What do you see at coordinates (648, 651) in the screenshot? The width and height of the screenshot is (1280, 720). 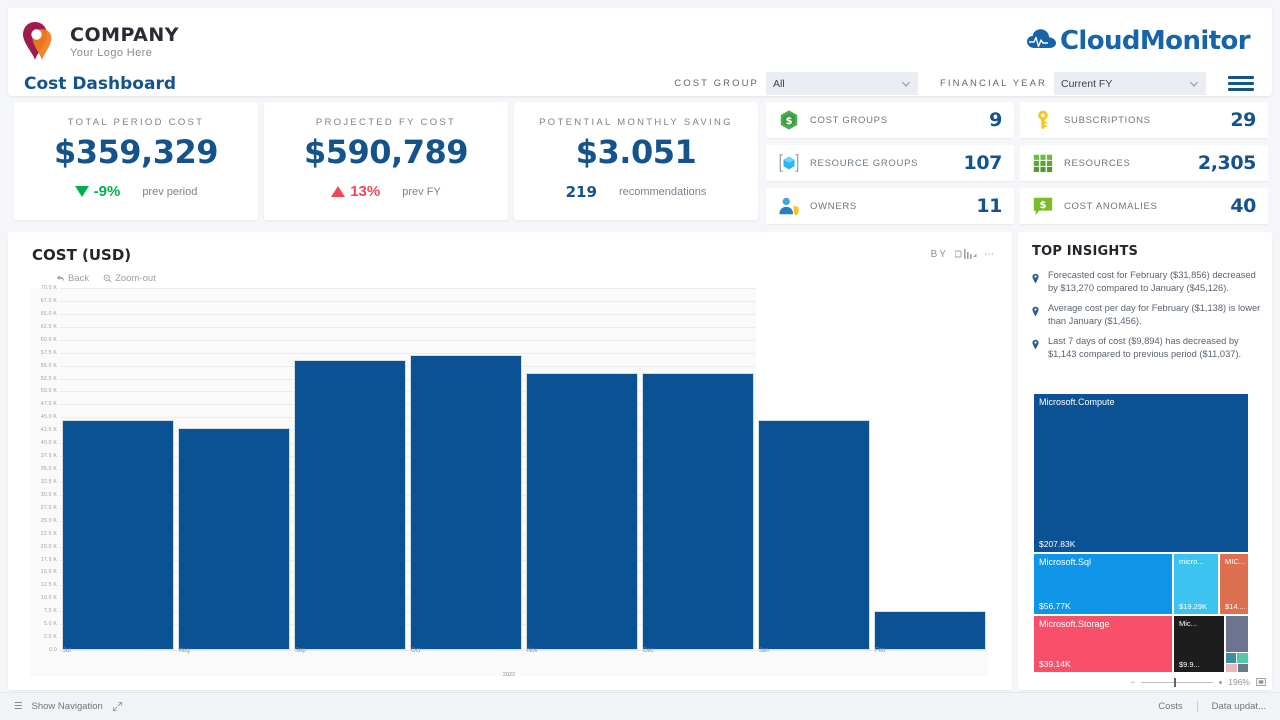 I see `x-axis-tick: Dec` at bounding box center [648, 651].